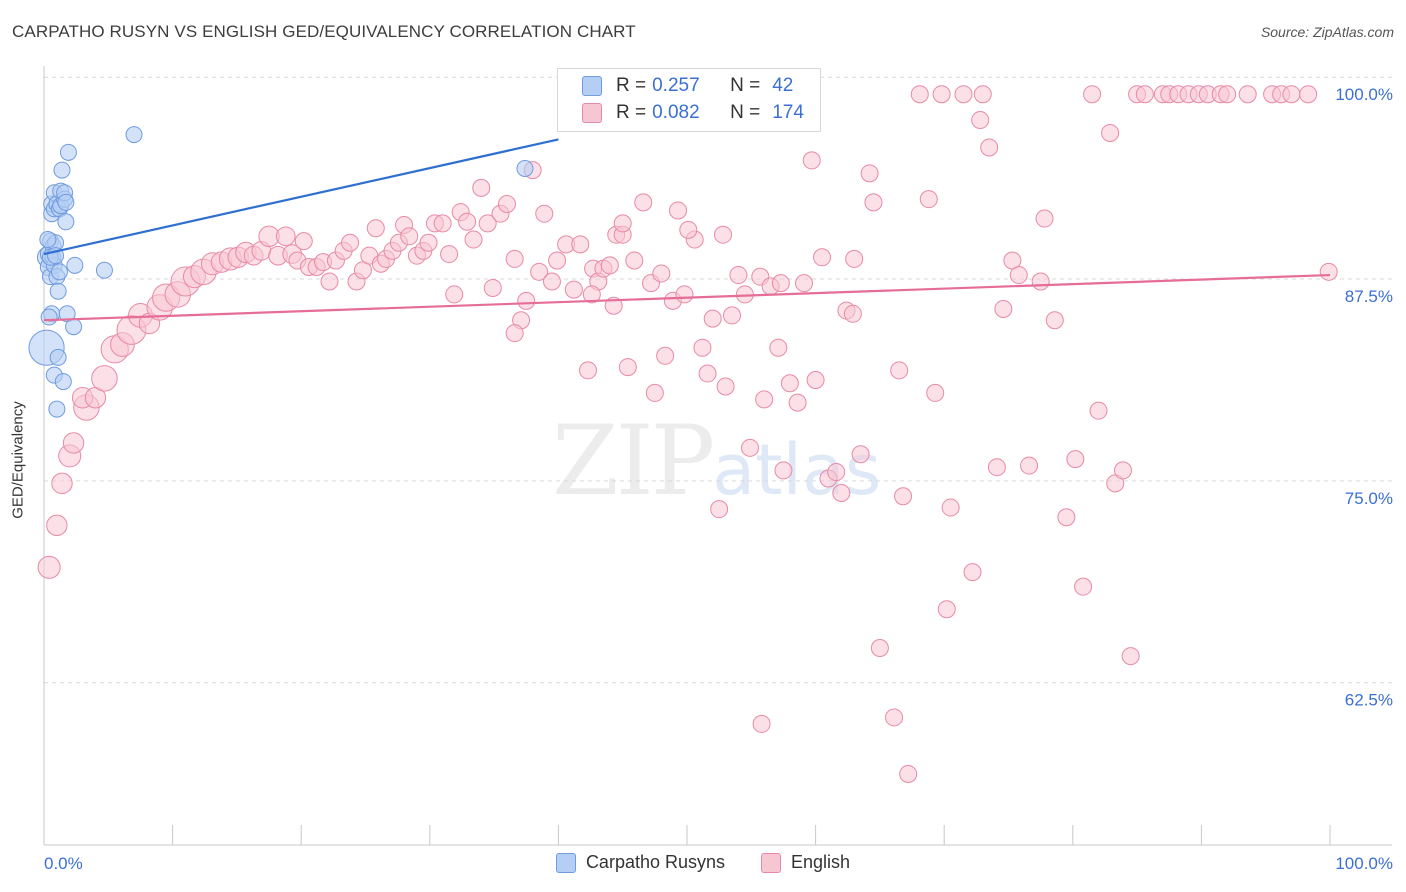 Image resolution: width=1406 pixels, height=892 pixels. I want to click on legend-swatch-pink, so click(592, 113).